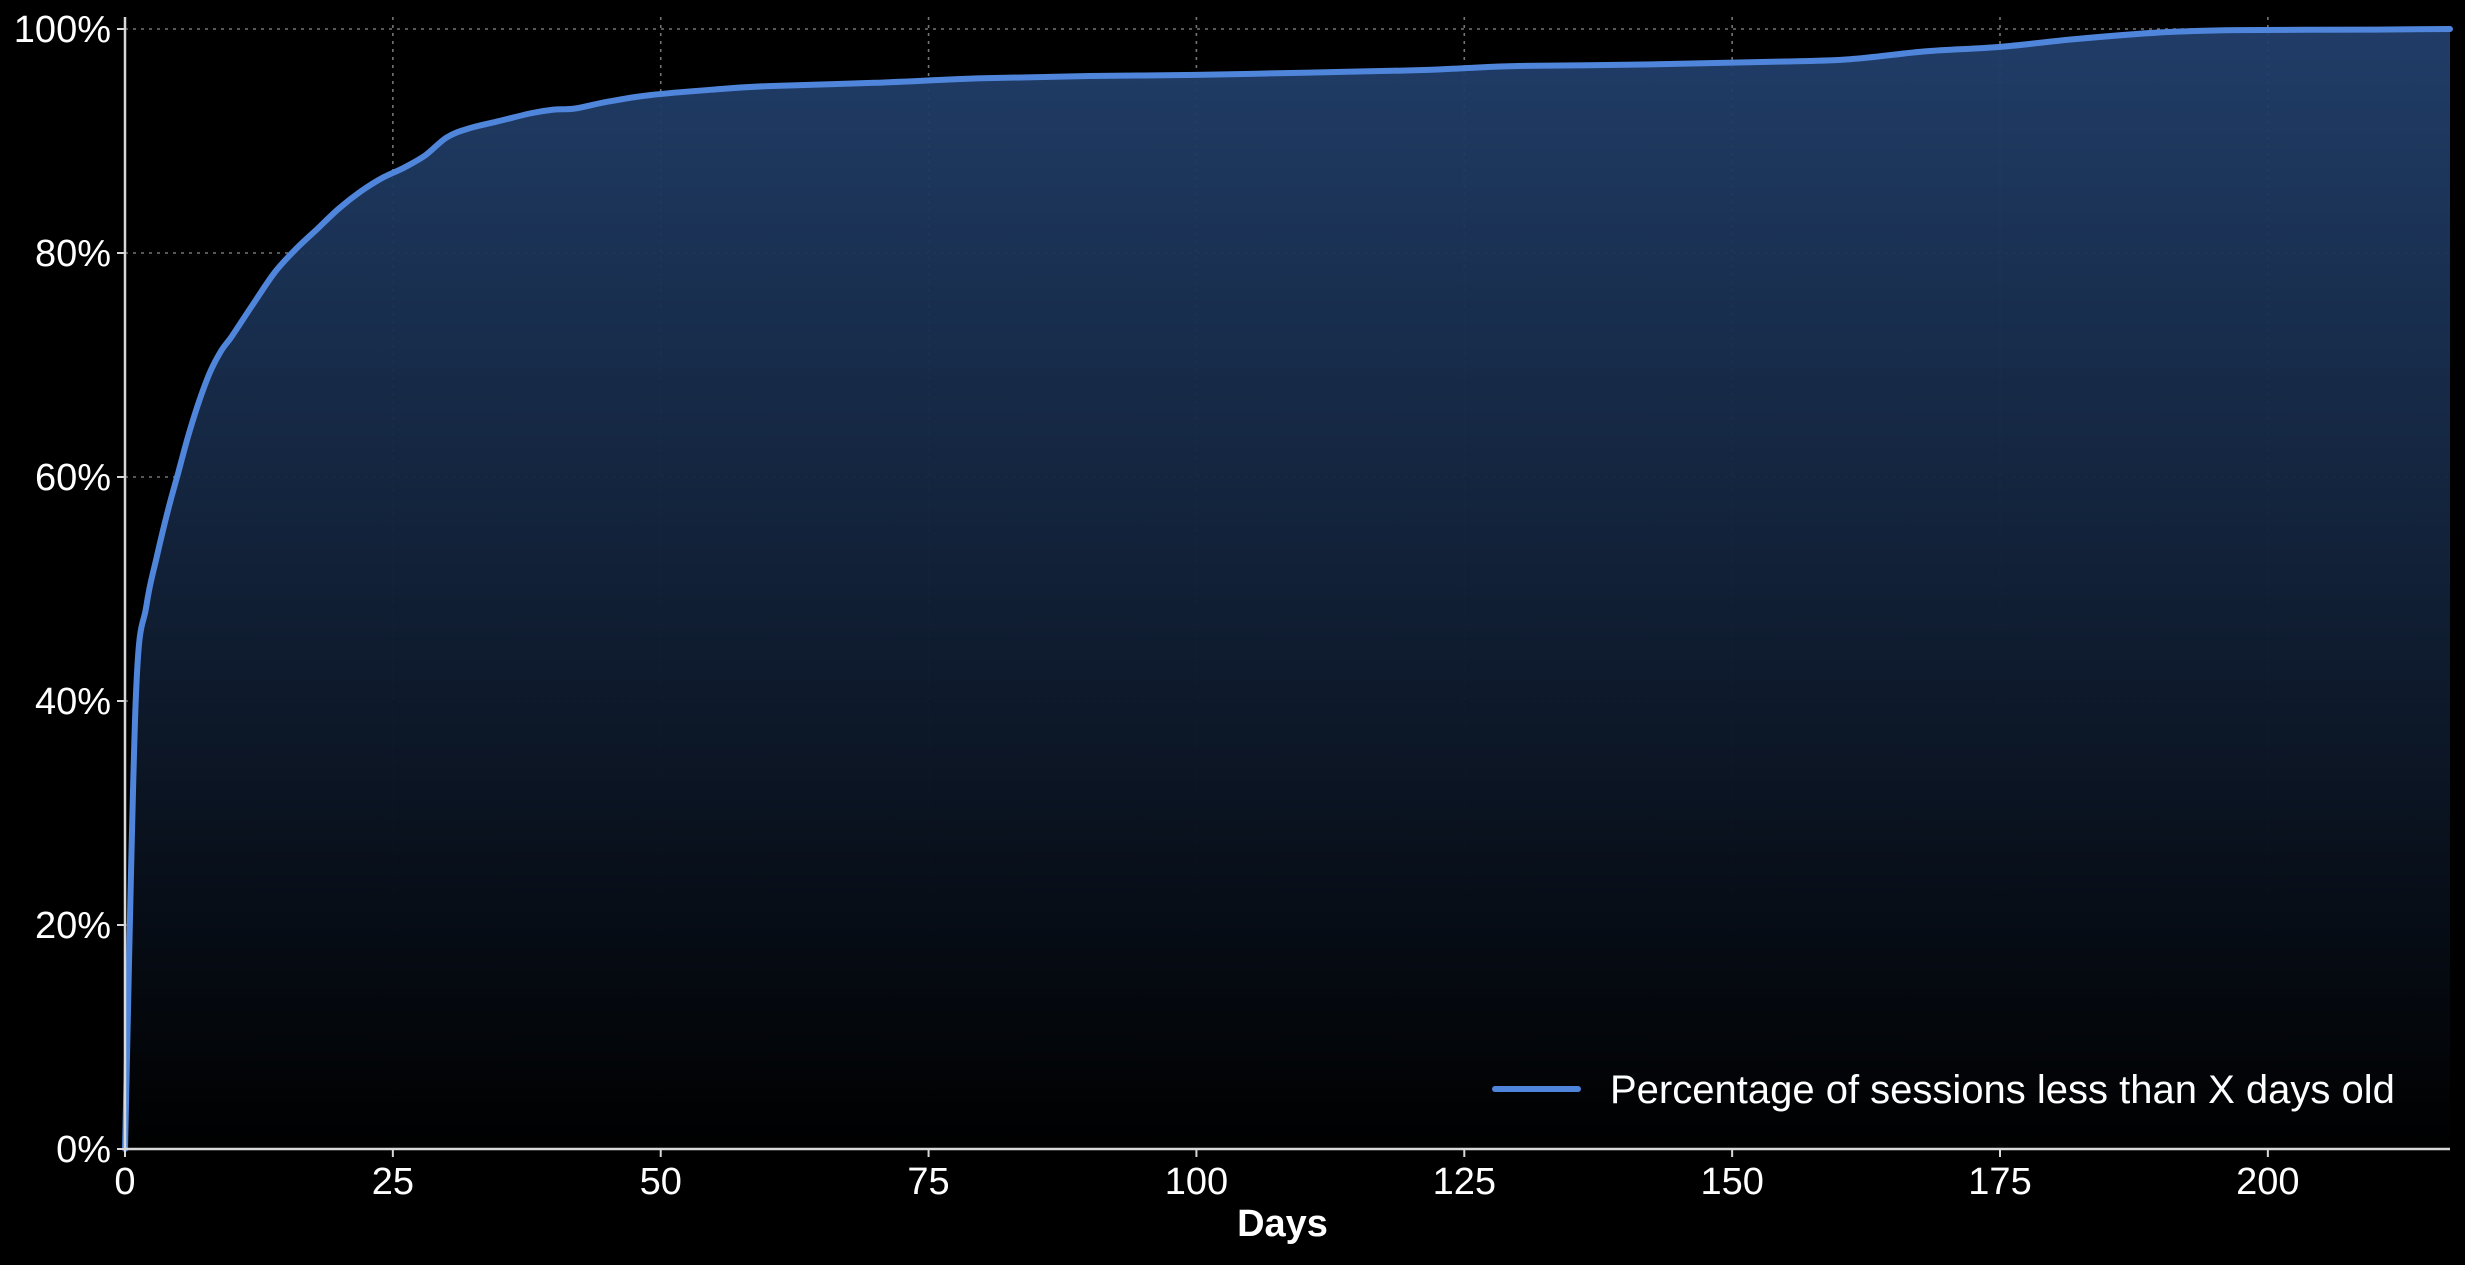  What do you see at coordinates (69, 590) in the screenshot?
I see `y-axis-ticks: 0% 20% 40% 60% 80% 100%` at bounding box center [69, 590].